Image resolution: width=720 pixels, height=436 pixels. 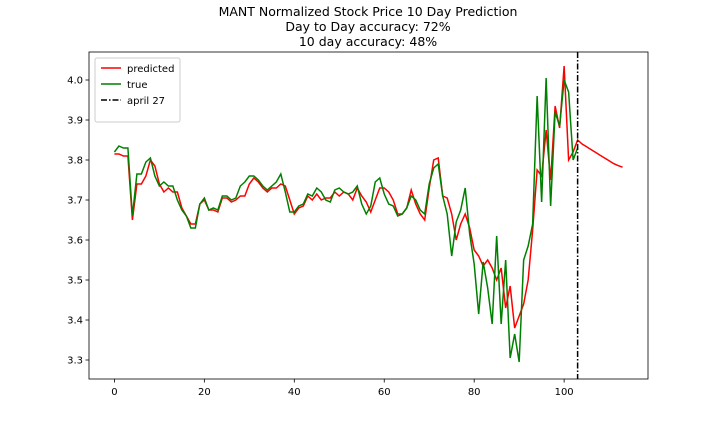 What do you see at coordinates (368, 41) in the screenshot?
I see `chart-subtitle: 10 day accuracy: 48%` at bounding box center [368, 41].